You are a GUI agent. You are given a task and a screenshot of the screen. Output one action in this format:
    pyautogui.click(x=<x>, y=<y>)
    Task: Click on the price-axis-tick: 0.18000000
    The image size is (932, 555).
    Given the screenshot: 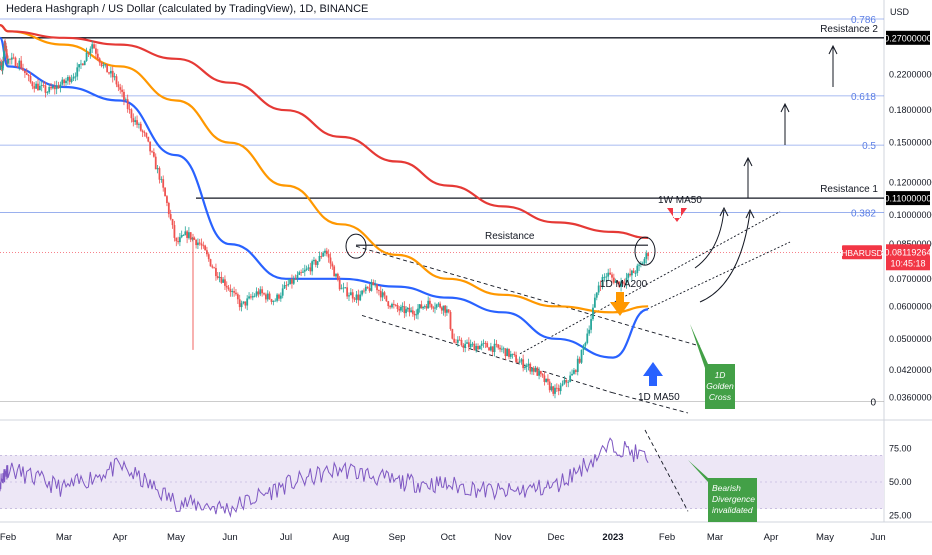 What is the action you would take?
    pyautogui.click(x=910, y=110)
    